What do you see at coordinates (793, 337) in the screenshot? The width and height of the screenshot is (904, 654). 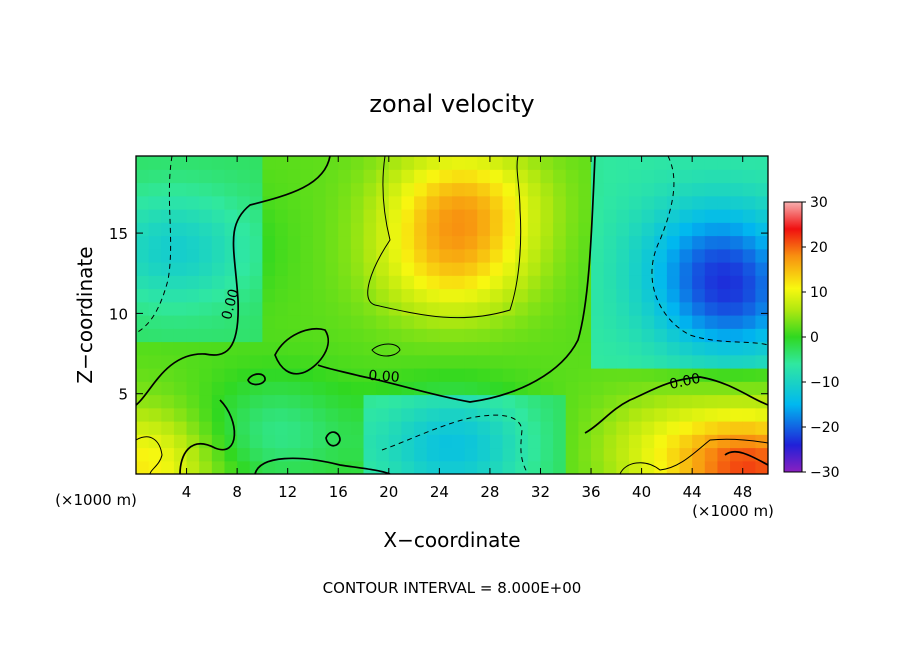 I see `colorbar` at bounding box center [793, 337].